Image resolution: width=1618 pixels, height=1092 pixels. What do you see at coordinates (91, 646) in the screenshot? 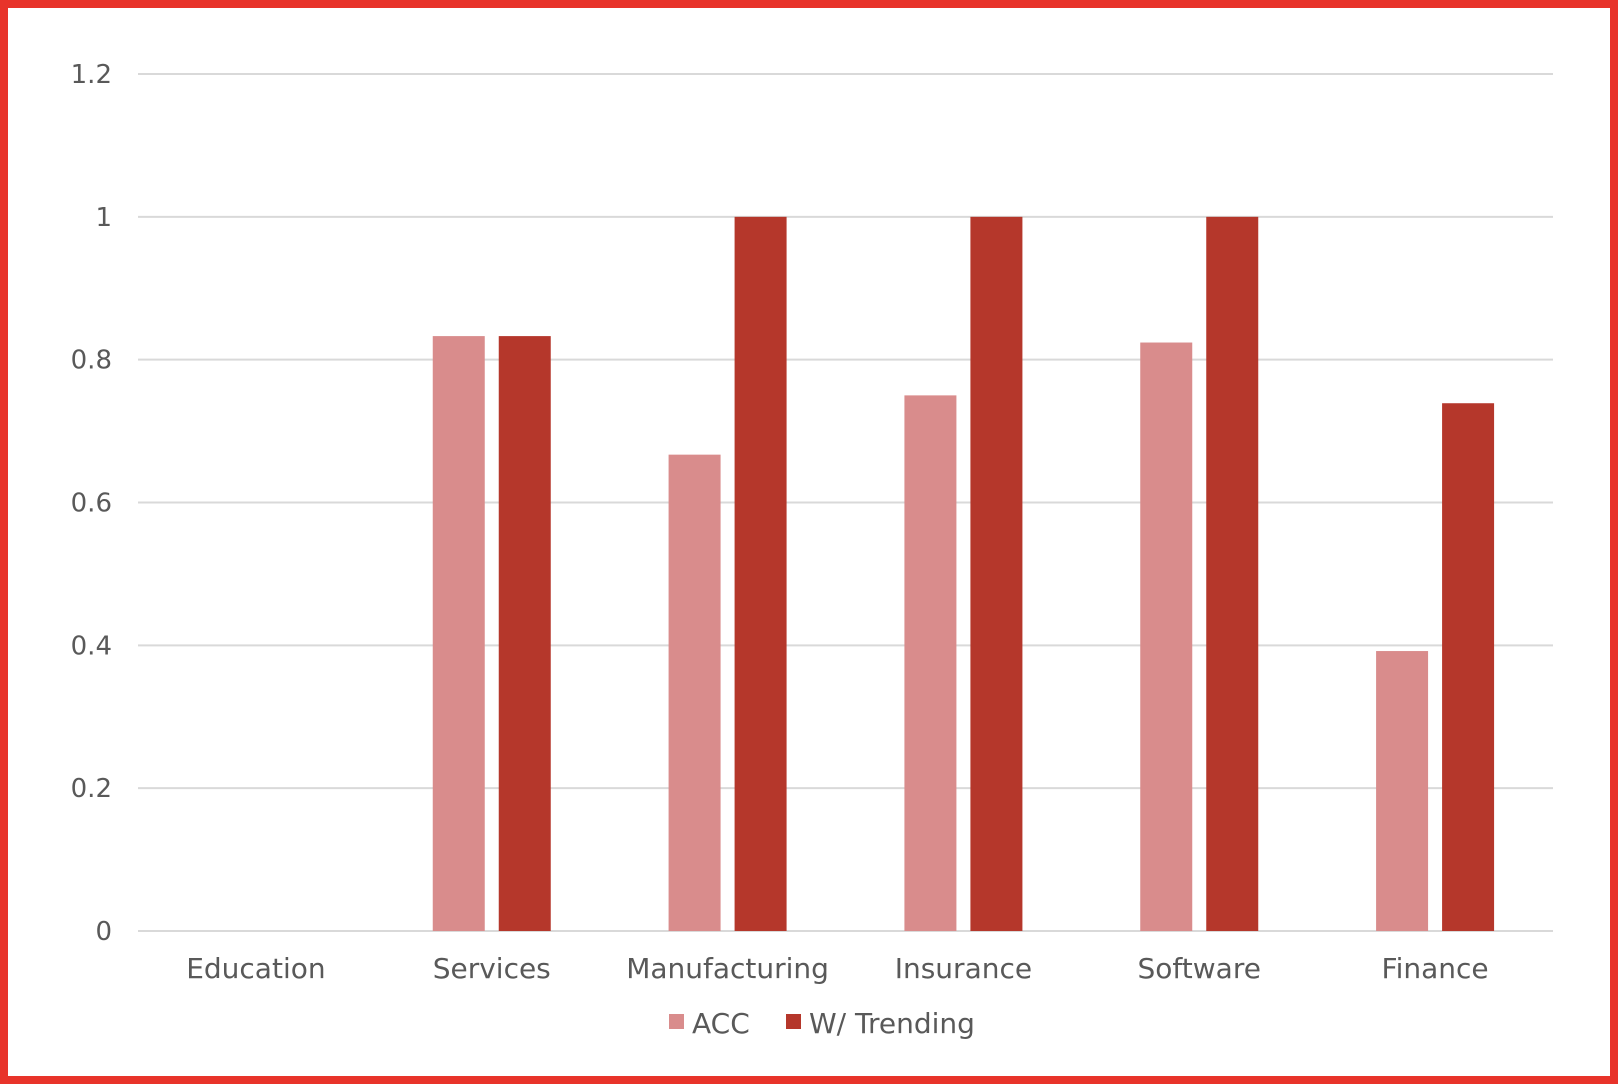
I see `y-tick-label: 0.4` at bounding box center [91, 646].